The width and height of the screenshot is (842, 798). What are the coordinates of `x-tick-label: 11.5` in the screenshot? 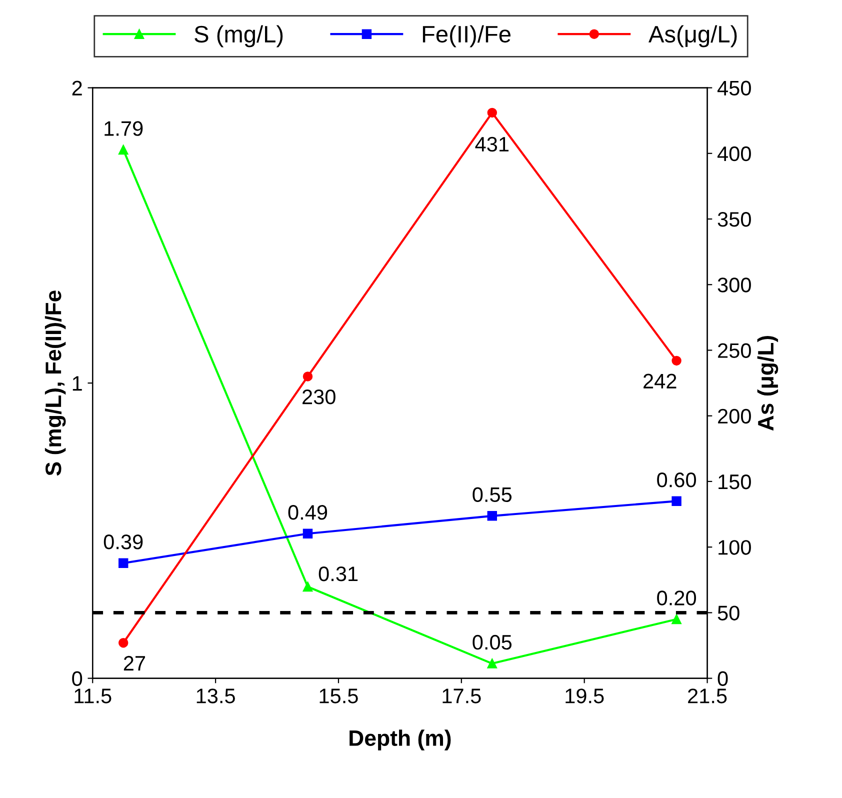 It's located at (93, 696).